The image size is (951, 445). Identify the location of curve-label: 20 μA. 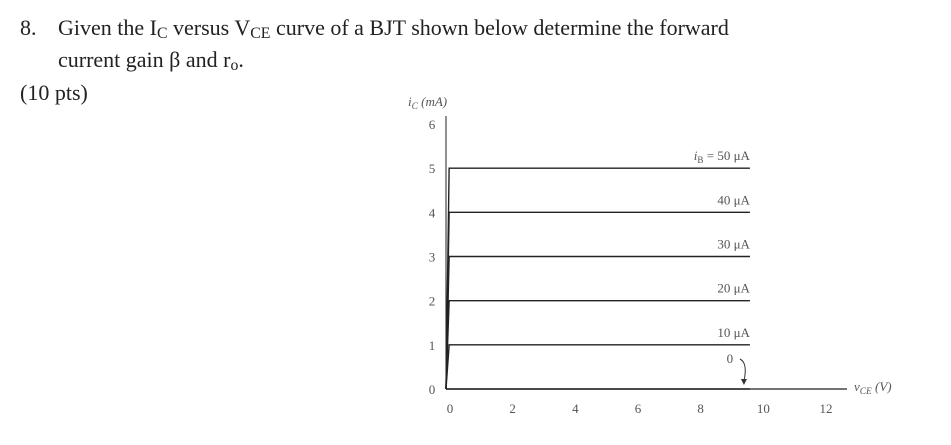
(733, 288).